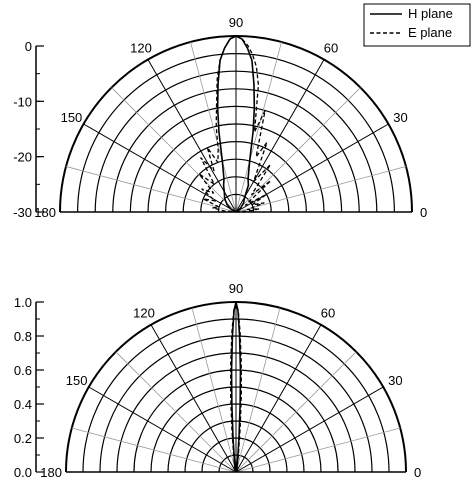 The height and width of the screenshot is (480, 474). What do you see at coordinates (23, 404) in the screenshot?
I see `radial-tick-label: 0.4` at bounding box center [23, 404].